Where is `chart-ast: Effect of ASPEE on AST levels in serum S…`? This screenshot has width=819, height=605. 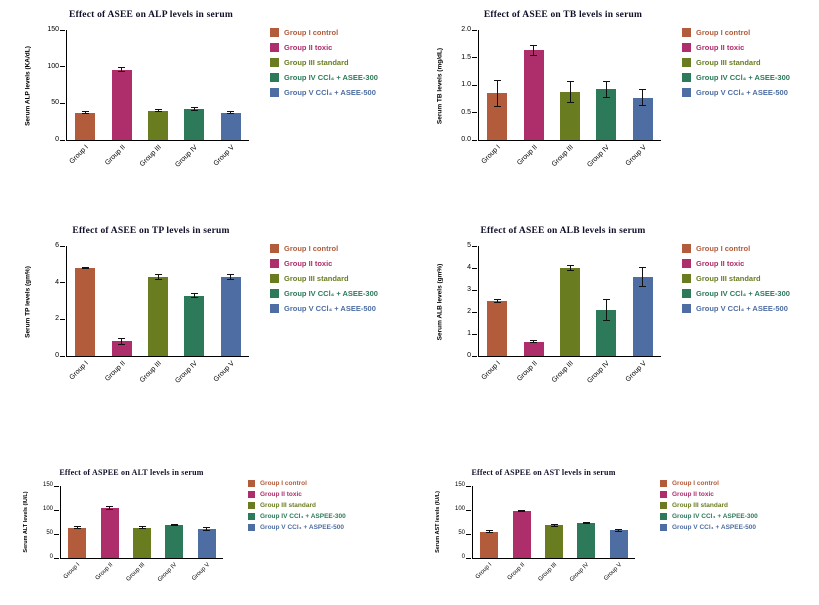 chart-ast: Effect of ASPEE on AST levels in serum S… is located at coordinates (615, 534).